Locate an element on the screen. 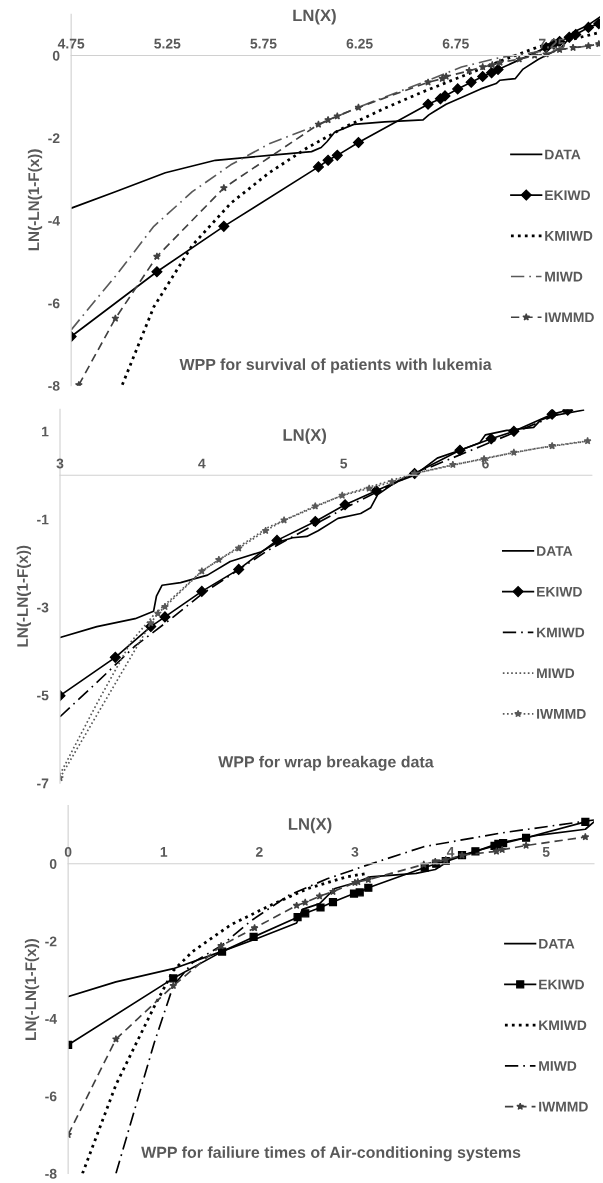 The height and width of the screenshot is (1183, 603). x-tick-label: 5.75 is located at coordinates (263, 43).